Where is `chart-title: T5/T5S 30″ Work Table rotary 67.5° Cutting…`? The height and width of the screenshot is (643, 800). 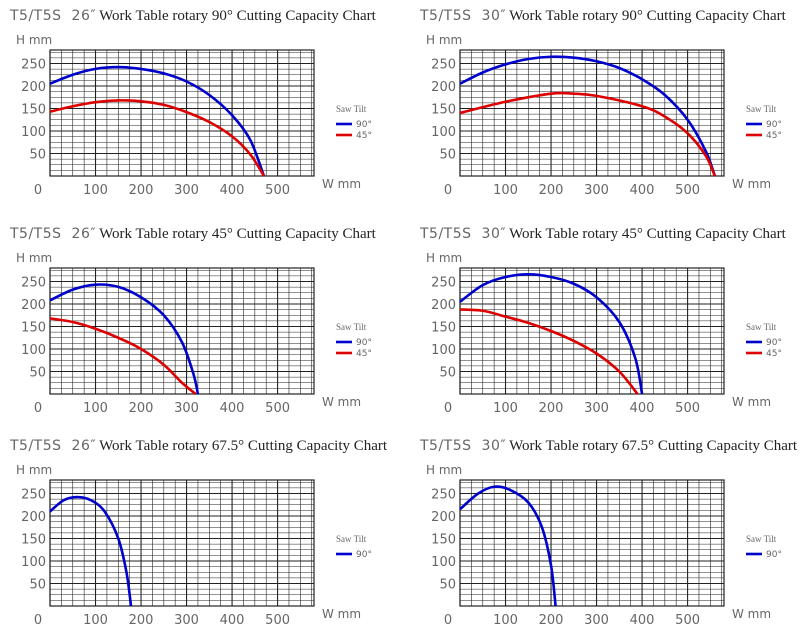
chart-title: T5/T5S 30″ Work Table rotary 67.5° Cutting… is located at coordinates (608, 446).